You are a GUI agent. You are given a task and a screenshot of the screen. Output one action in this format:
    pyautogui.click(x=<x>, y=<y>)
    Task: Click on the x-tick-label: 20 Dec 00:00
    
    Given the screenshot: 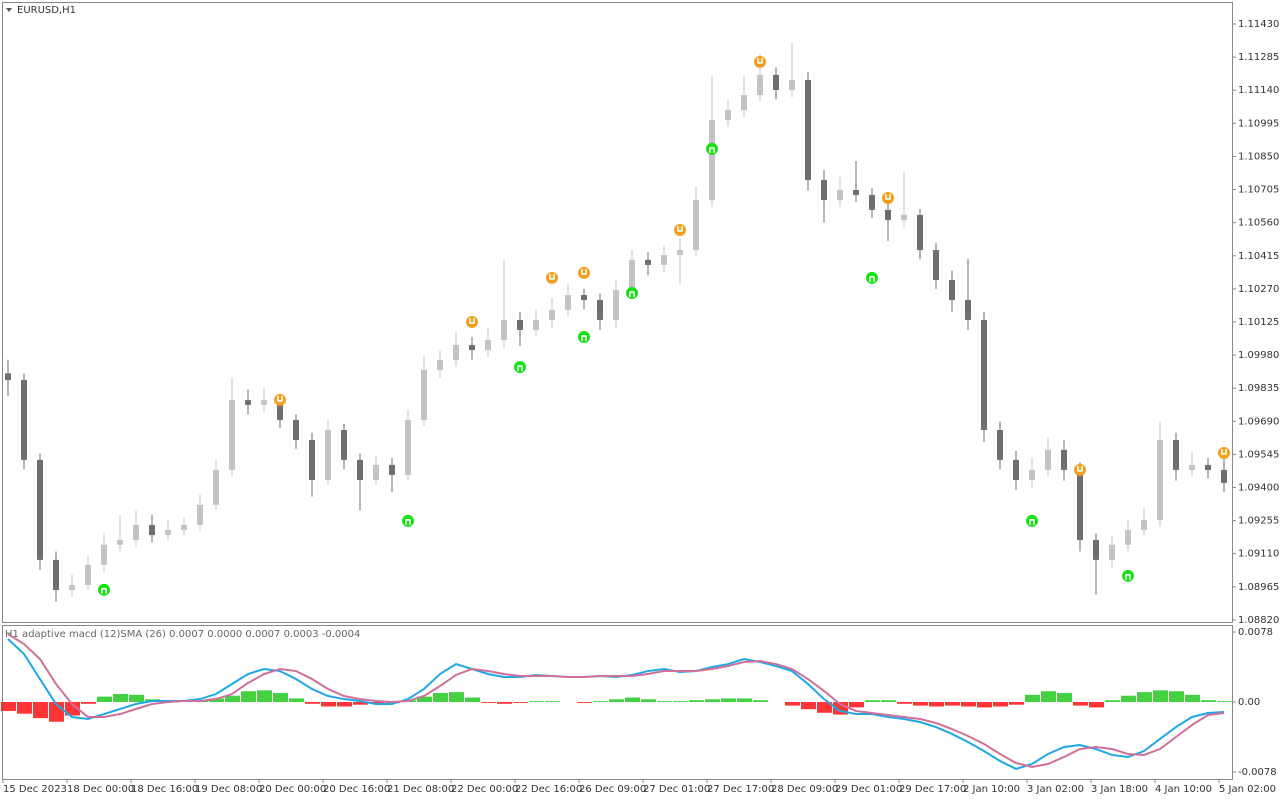 What is the action you would take?
    pyautogui.click(x=292, y=789)
    